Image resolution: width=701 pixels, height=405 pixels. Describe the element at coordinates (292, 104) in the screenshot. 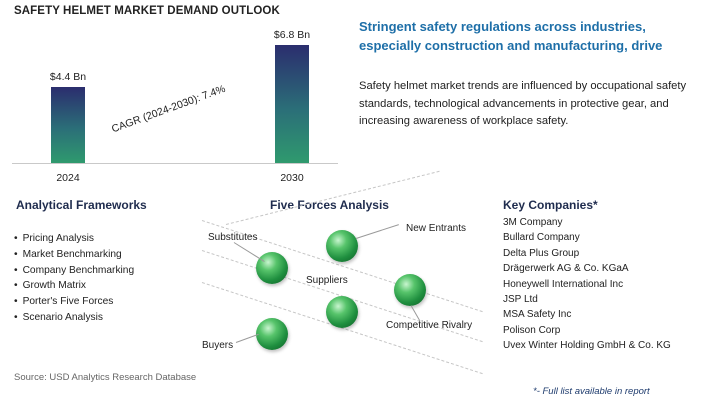

I see `bar-2030` at that location.